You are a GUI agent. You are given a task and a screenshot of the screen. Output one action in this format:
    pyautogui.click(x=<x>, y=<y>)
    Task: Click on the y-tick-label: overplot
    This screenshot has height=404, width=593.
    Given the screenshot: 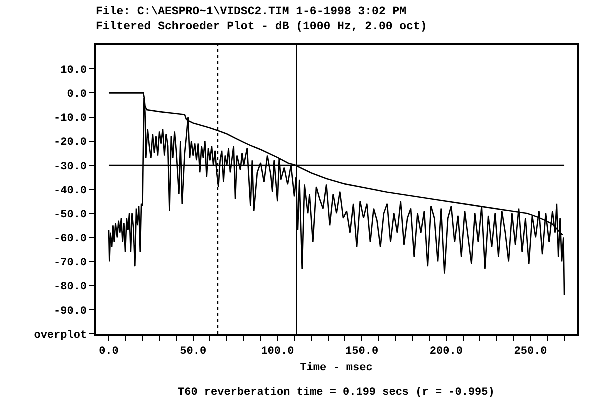 What is the action you would take?
    pyautogui.click(x=61, y=336)
    